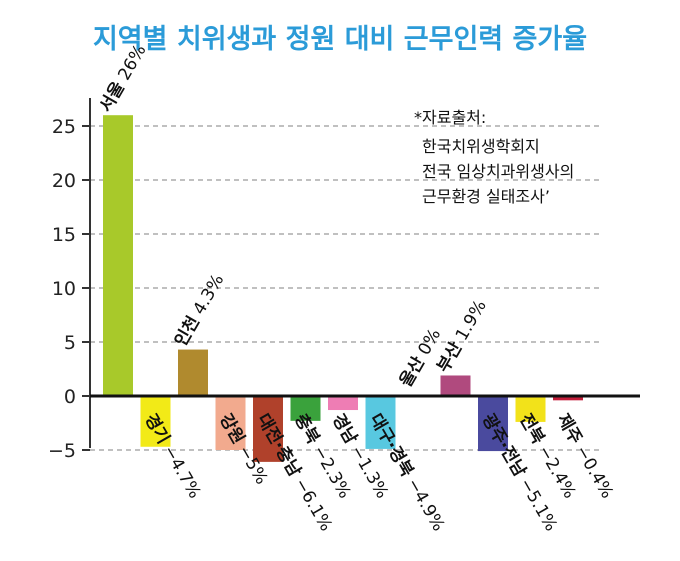 This screenshot has height=561, width=680. What do you see at coordinates (498, 171) in the screenshot?
I see `source-note-line-3: 전국 임상치과위생사의` at bounding box center [498, 171].